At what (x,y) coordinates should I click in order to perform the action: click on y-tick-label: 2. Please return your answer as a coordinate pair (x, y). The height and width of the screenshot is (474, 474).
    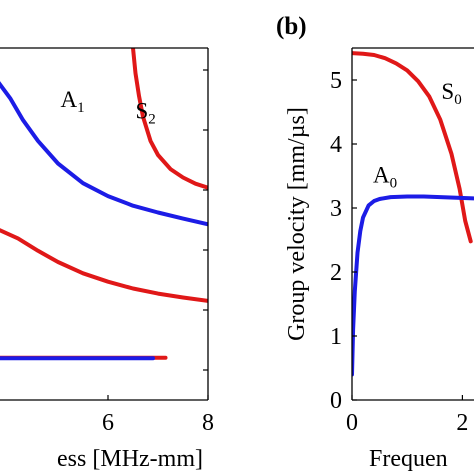
    Looking at the image, I should click on (336, 273).